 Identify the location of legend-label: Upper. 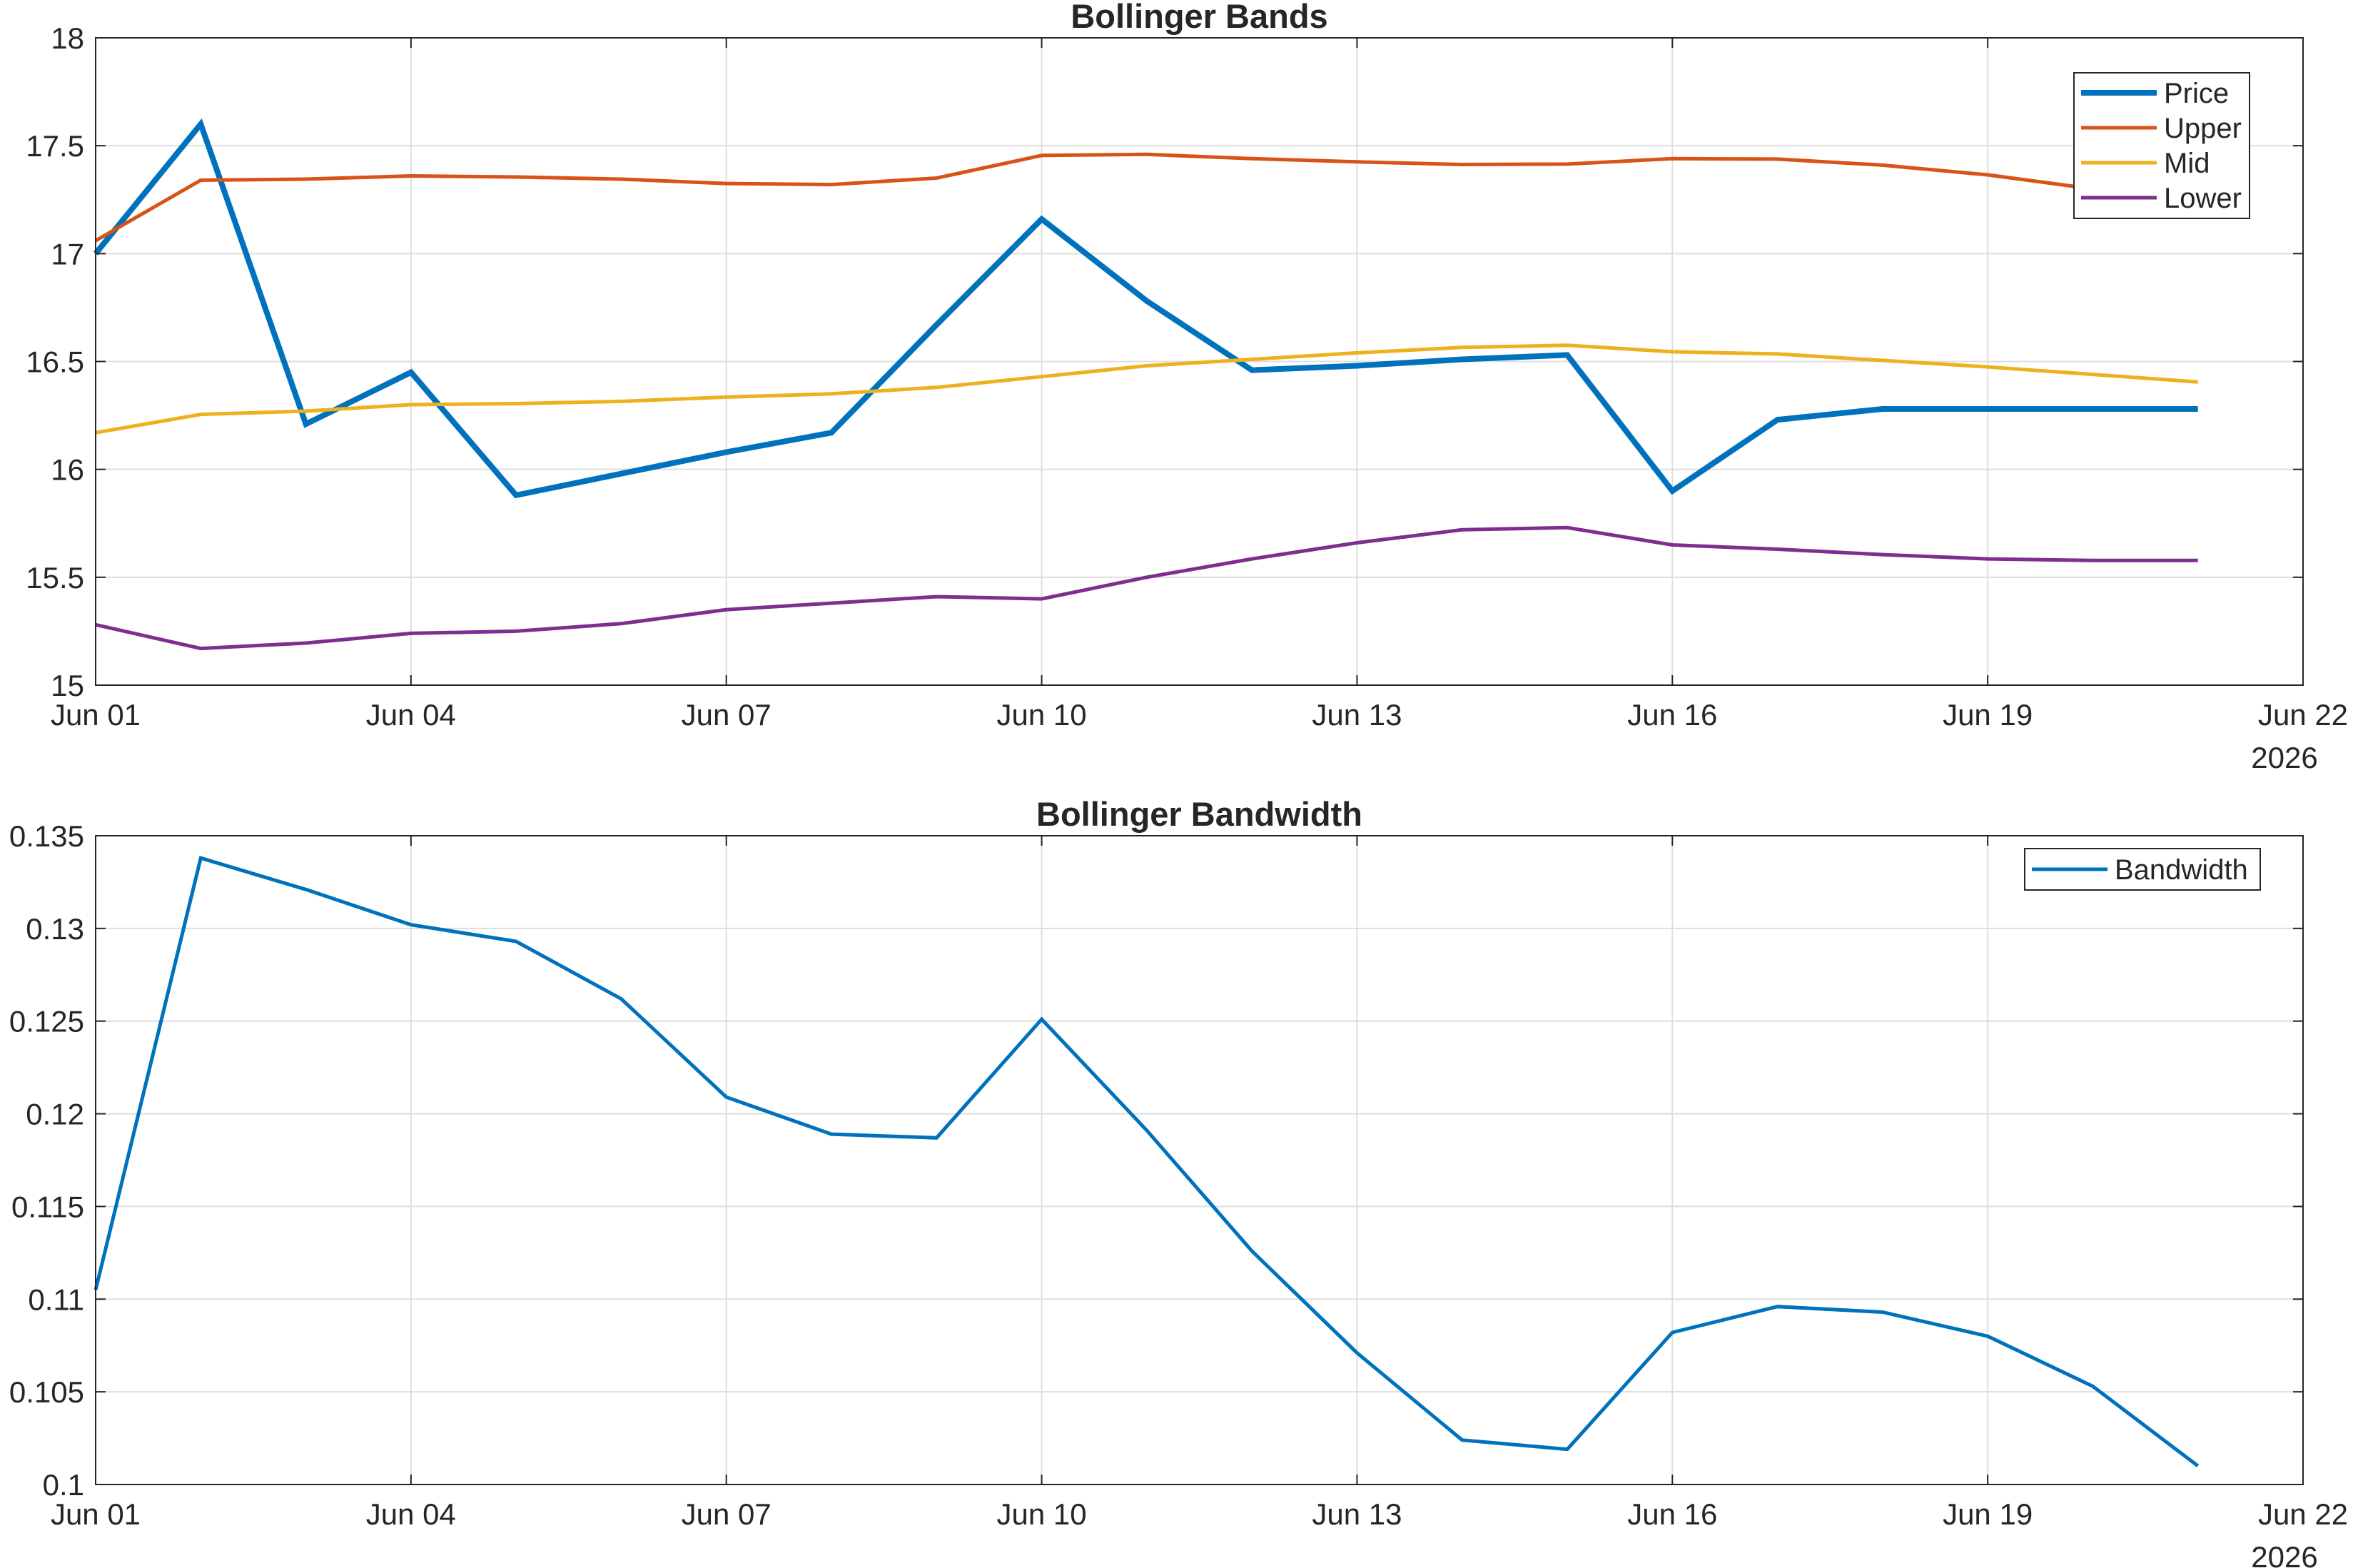
(2203, 128).